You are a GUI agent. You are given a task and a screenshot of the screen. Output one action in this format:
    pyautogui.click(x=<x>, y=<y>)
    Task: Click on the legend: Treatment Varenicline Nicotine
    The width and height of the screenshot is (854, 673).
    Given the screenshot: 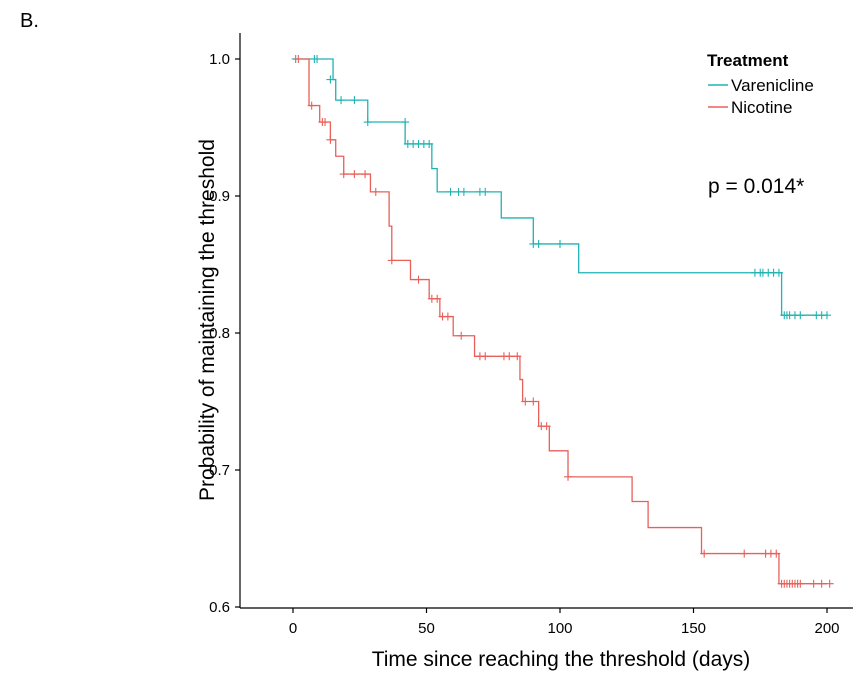 What is the action you would take?
    pyautogui.click(x=760, y=84)
    